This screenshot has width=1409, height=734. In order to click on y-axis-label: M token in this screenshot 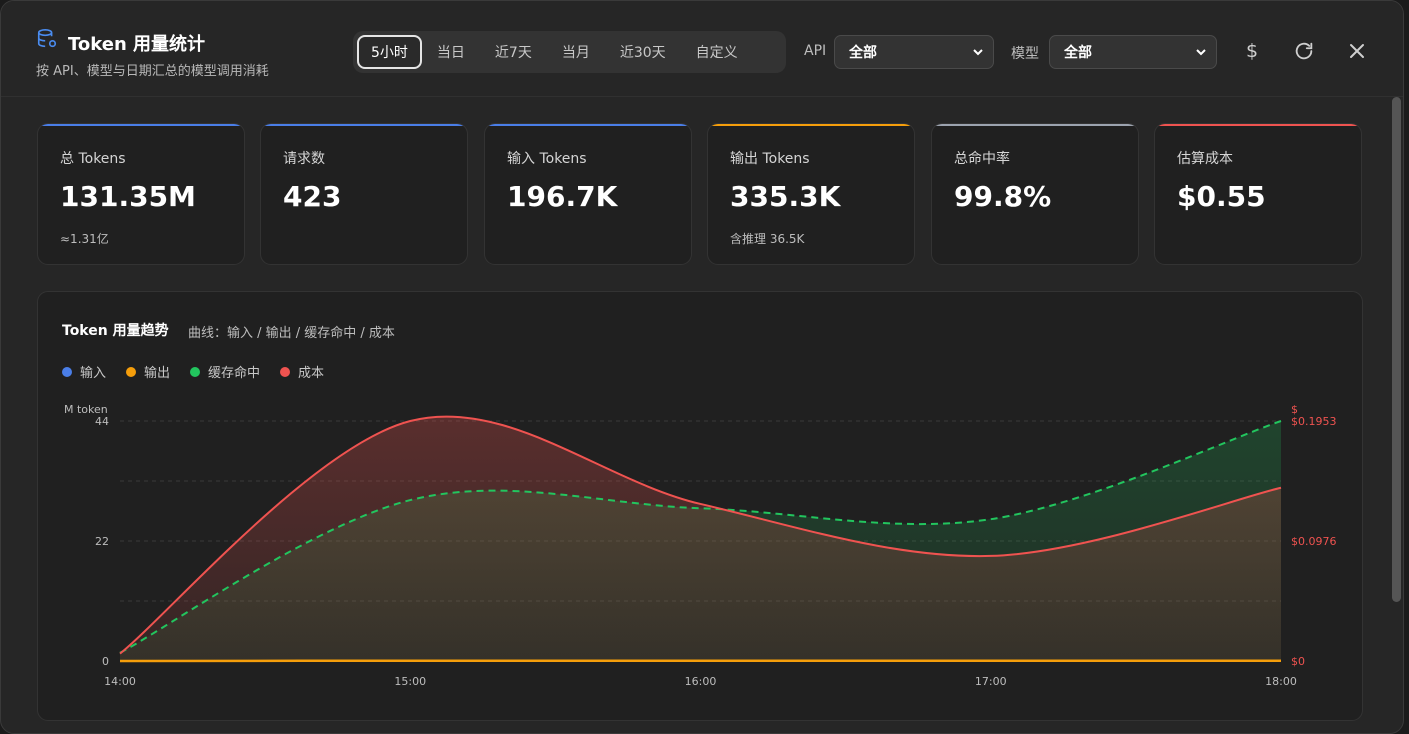, I will do `click(86, 409)`.